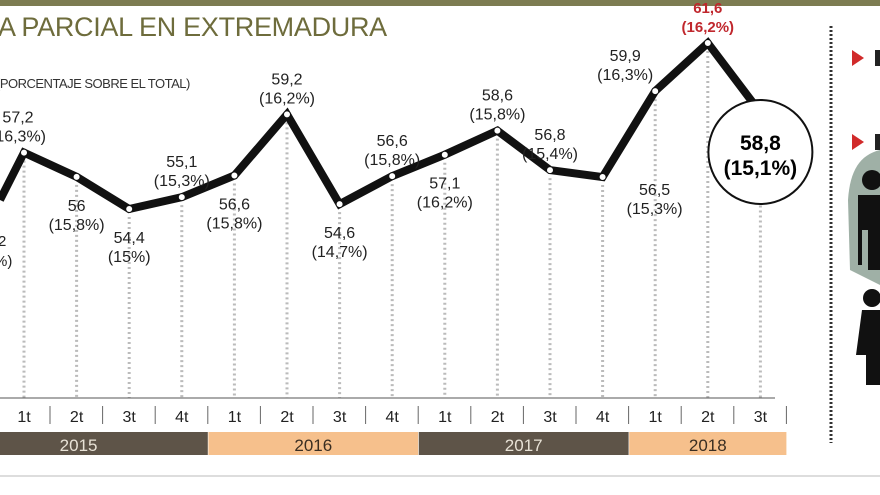  What do you see at coordinates (340, 252) in the screenshot?
I see `data-label-pct: (14,7%)` at bounding box center [340, 252].